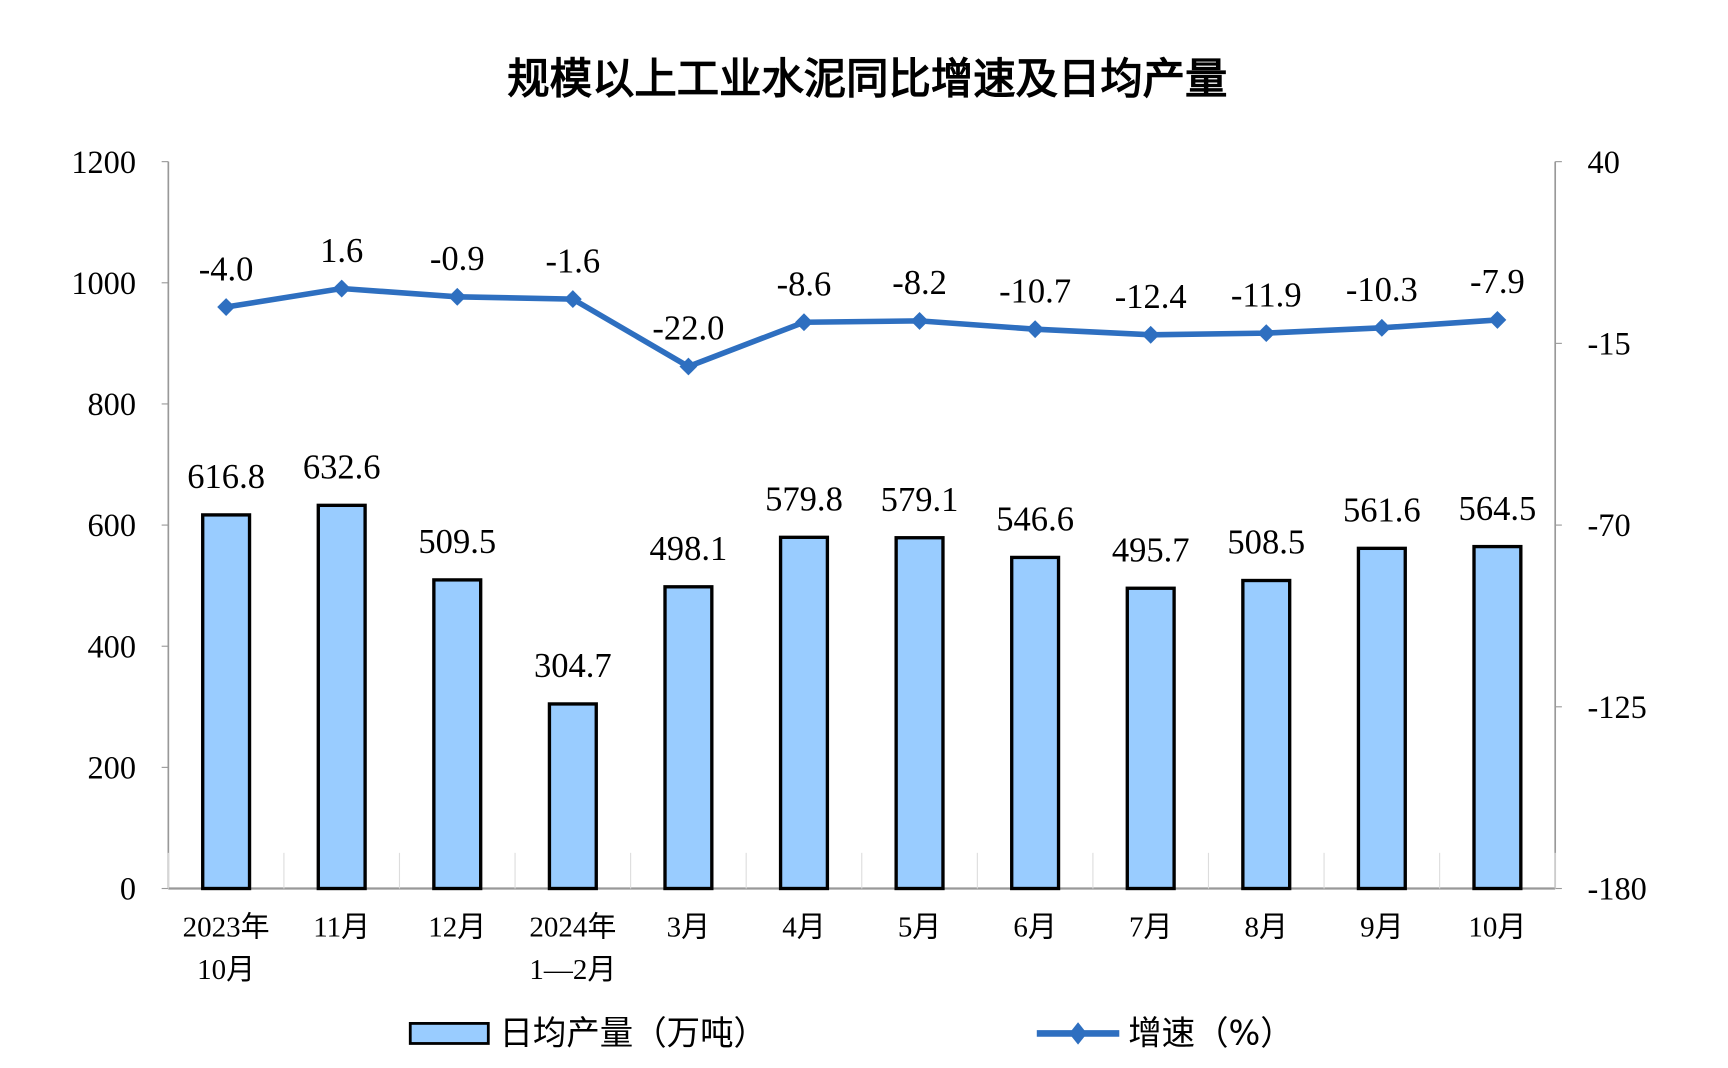 The image size is (1728, 1068). Describe the element at coordinates (919, 927) in the screenshot. I see `category-label: 5月` at that location.